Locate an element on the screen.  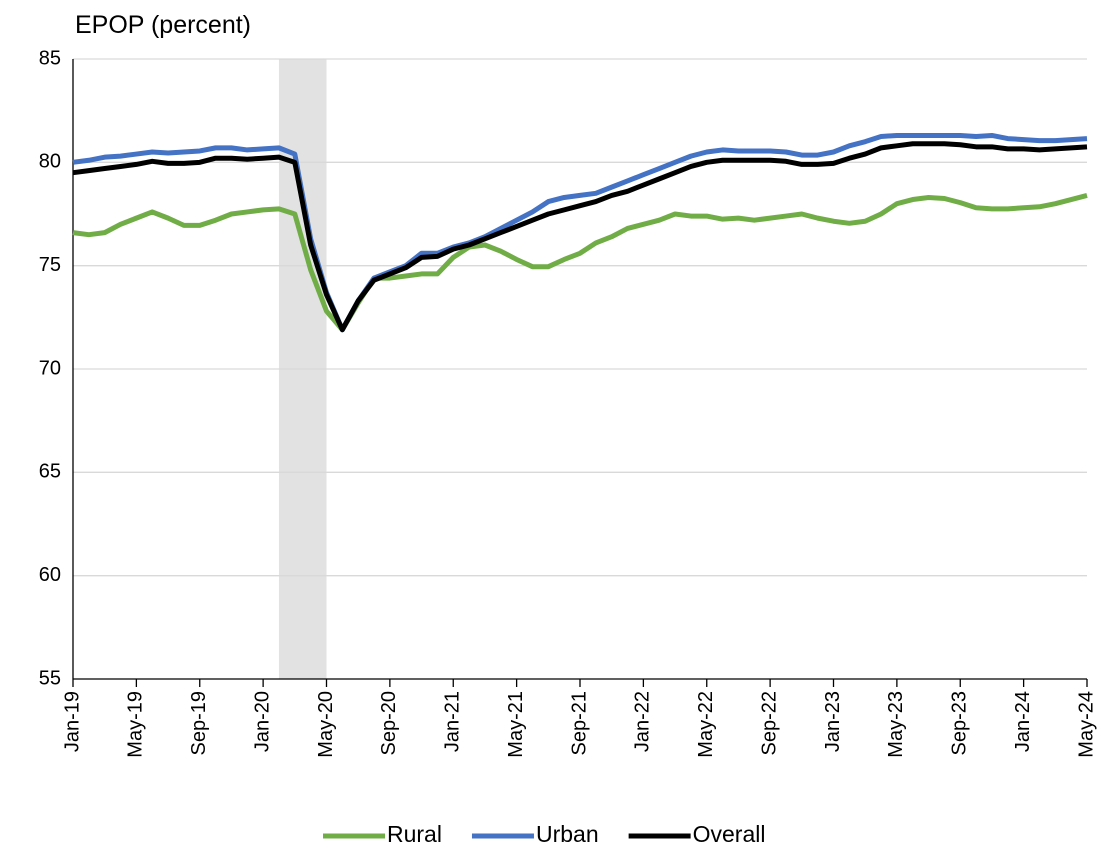
x-tick-label: Jan-23 is located at coordinates (833, 721).